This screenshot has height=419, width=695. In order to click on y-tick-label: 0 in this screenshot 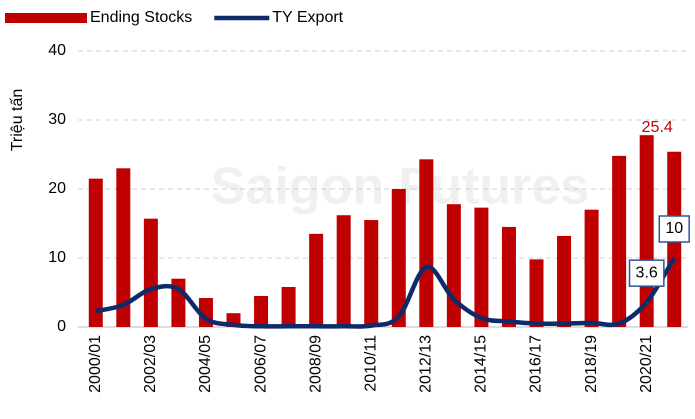, I will do `click(61, 326)`.